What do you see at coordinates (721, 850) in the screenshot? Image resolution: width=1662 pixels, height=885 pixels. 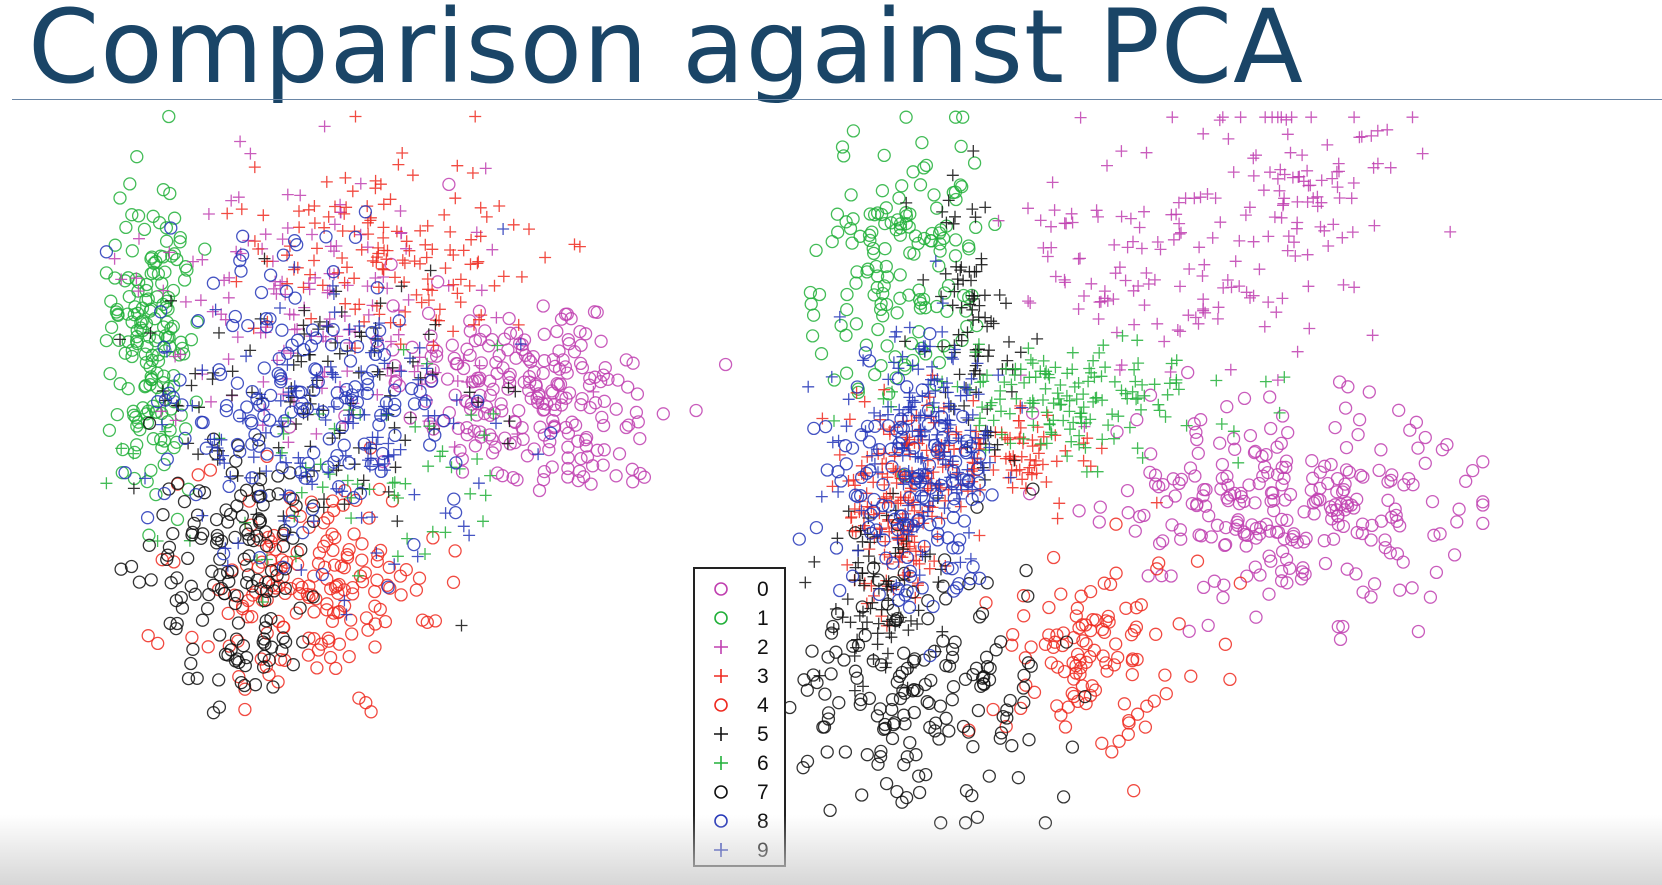 I see `legend-marker-icon` at bounding box center [721, 850].